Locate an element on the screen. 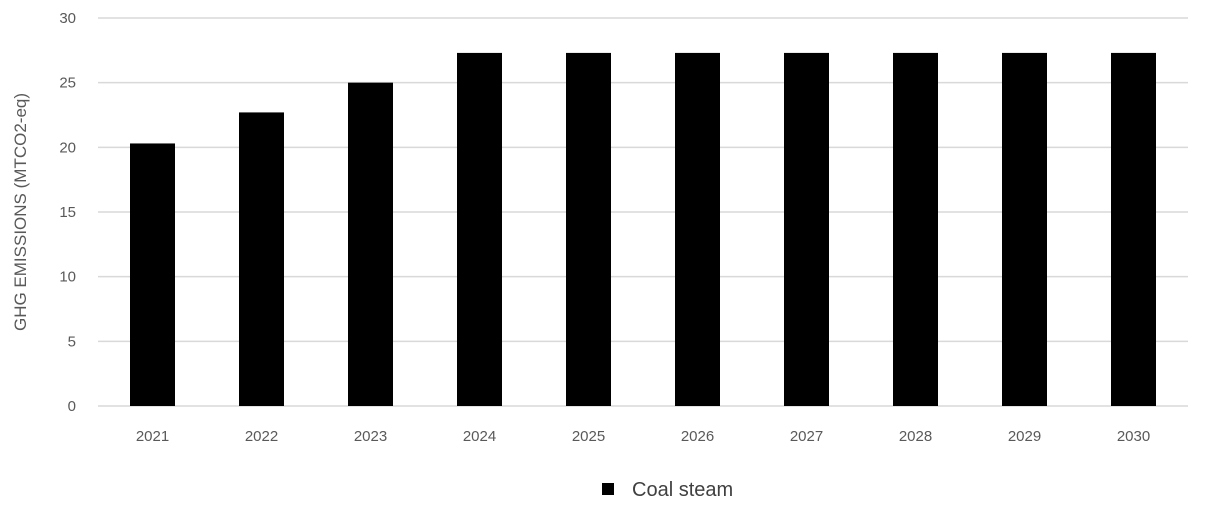 Image resolution: width=1211 pixels, height=505 pixels. bar-2026 is located at coordinates (697, 229).